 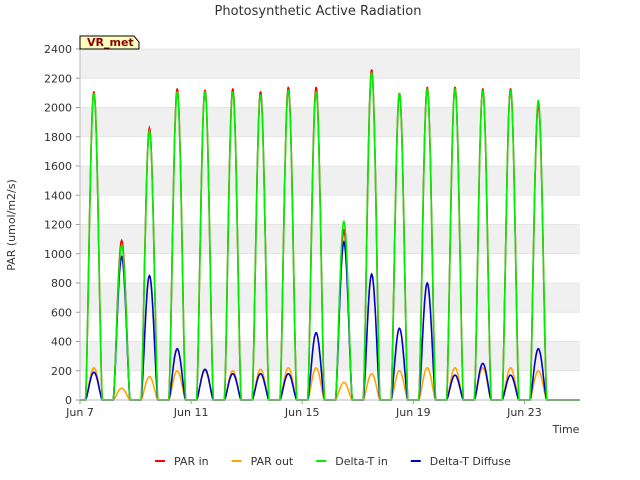 I want to click on x-tick-label: Jun 11, so click(x=191, y=412).